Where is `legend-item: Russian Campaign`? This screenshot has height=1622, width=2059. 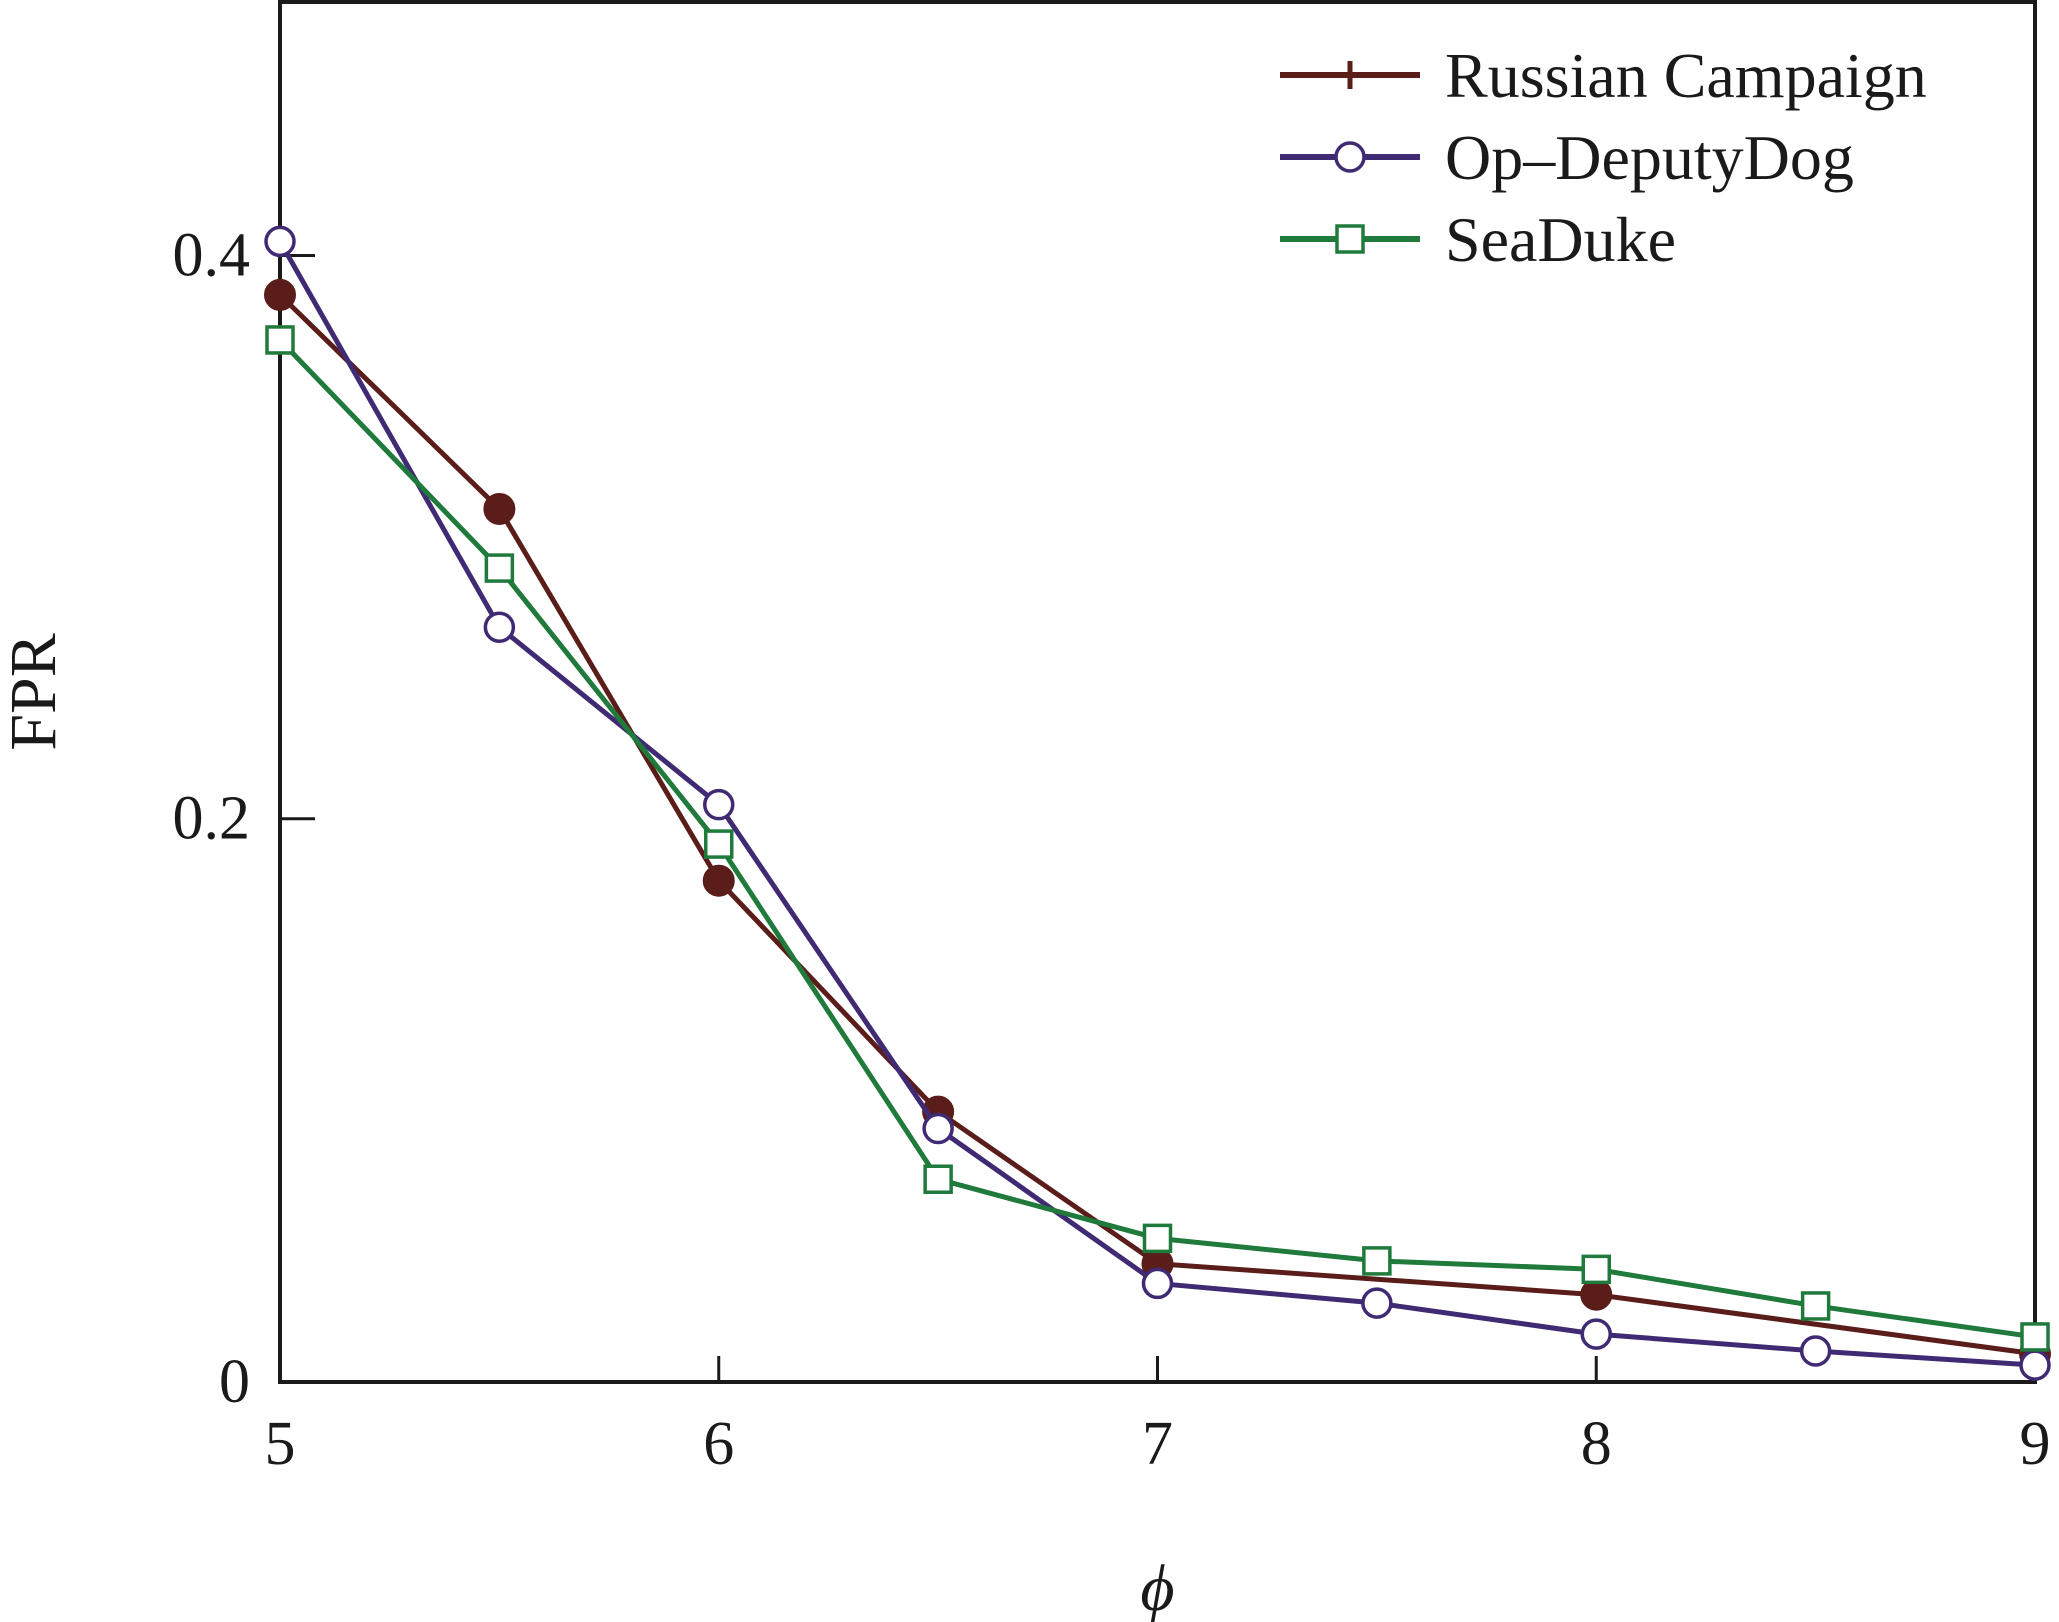
legend-item: Russian Campaign is located at coordinates (1603, 75).